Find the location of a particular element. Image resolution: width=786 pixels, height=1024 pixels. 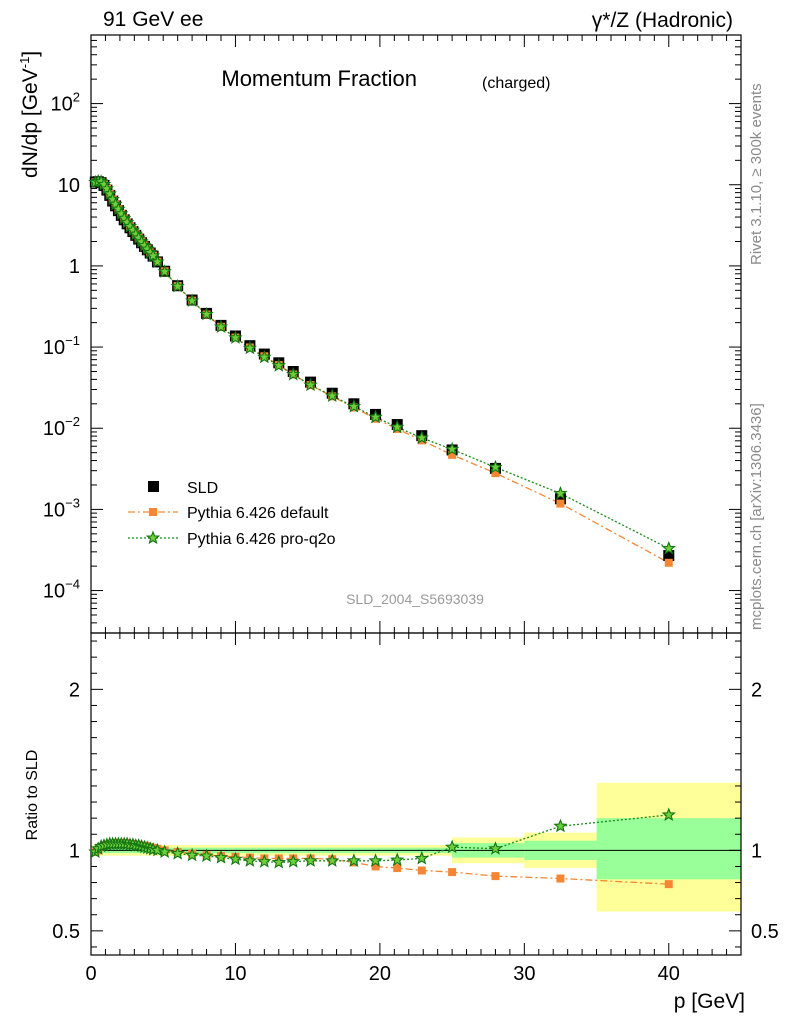

y-tick-exp: −1 is located at coordinates (72, 340).